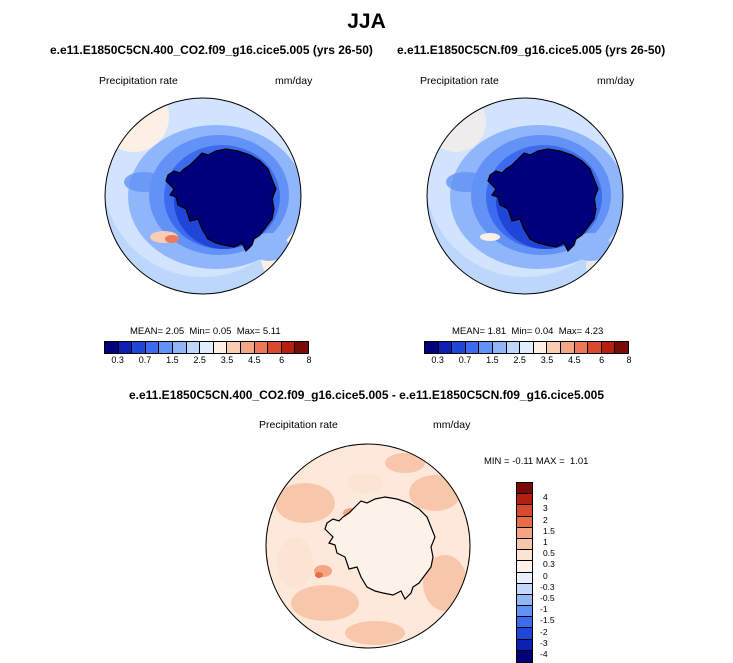 The width and height of the screenshot is (733, 663). I want to click on stats-difference: MIN = -0.11 MAX = 1.01, so click(536, 461).